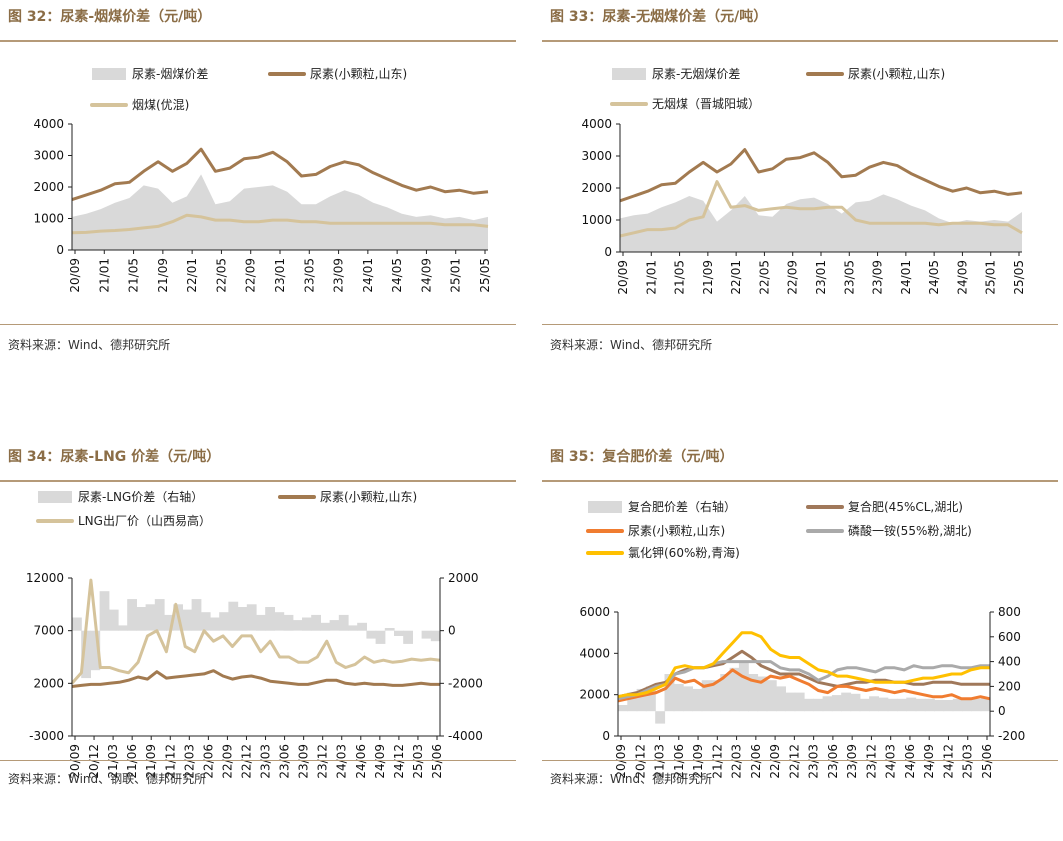  Describe the element at coordinates (1009, 637) in the screenshot. I see `y2-tick-label-4: 600` at that location.